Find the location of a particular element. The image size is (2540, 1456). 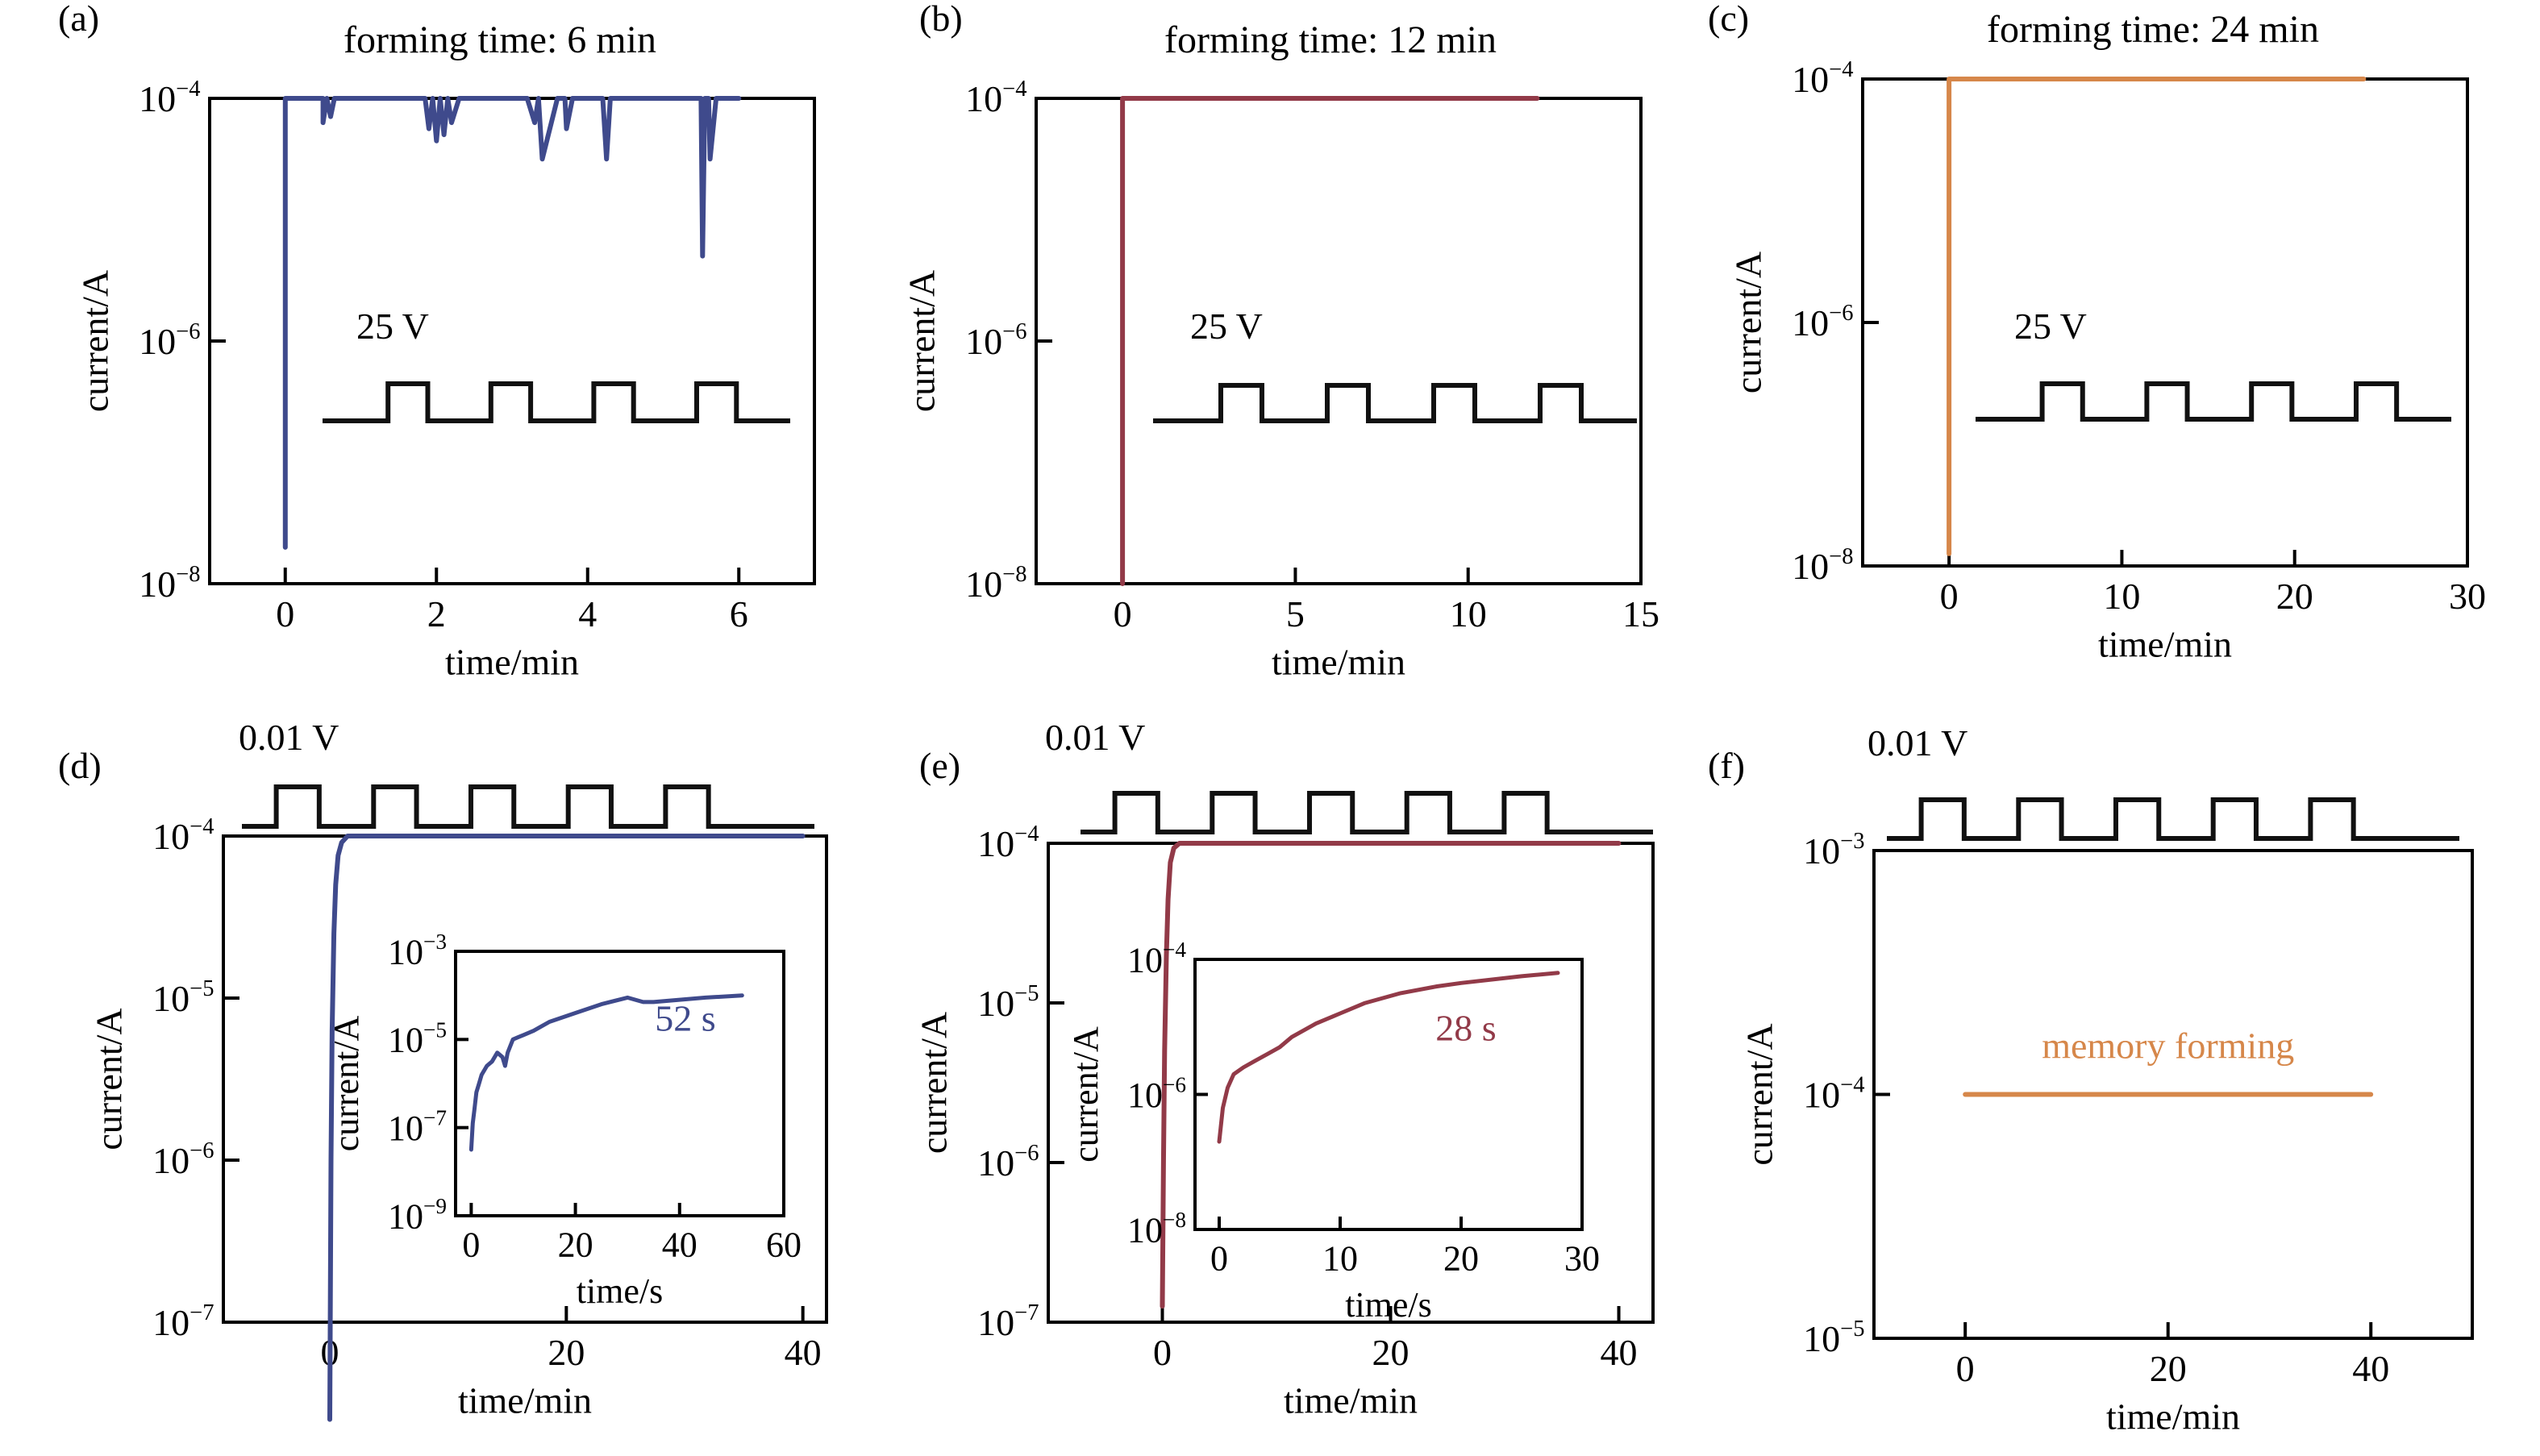

panel-title: forming time: 24 min is located at coordinates (2153, 29).